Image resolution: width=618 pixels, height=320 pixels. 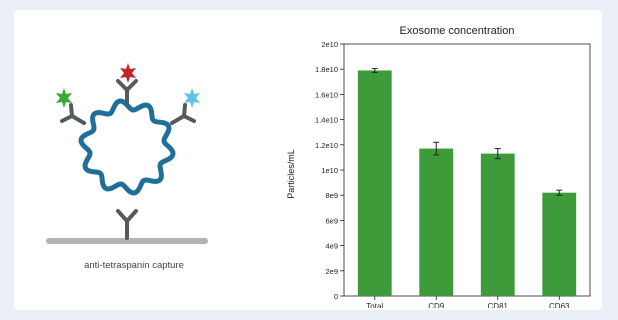 What do you see at coordinates (183, 114) in the screenshot?
I see `detection-antibody-right-icon` at bounding box center [183, 114].